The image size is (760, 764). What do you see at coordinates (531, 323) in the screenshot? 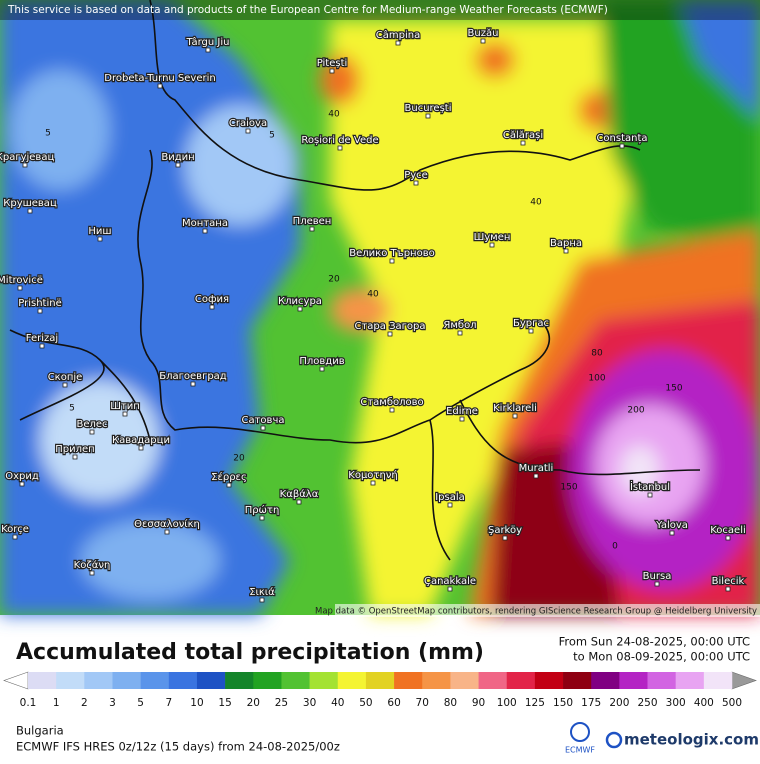
I see `city-label: Бургас` at bounding box center [531, 323].